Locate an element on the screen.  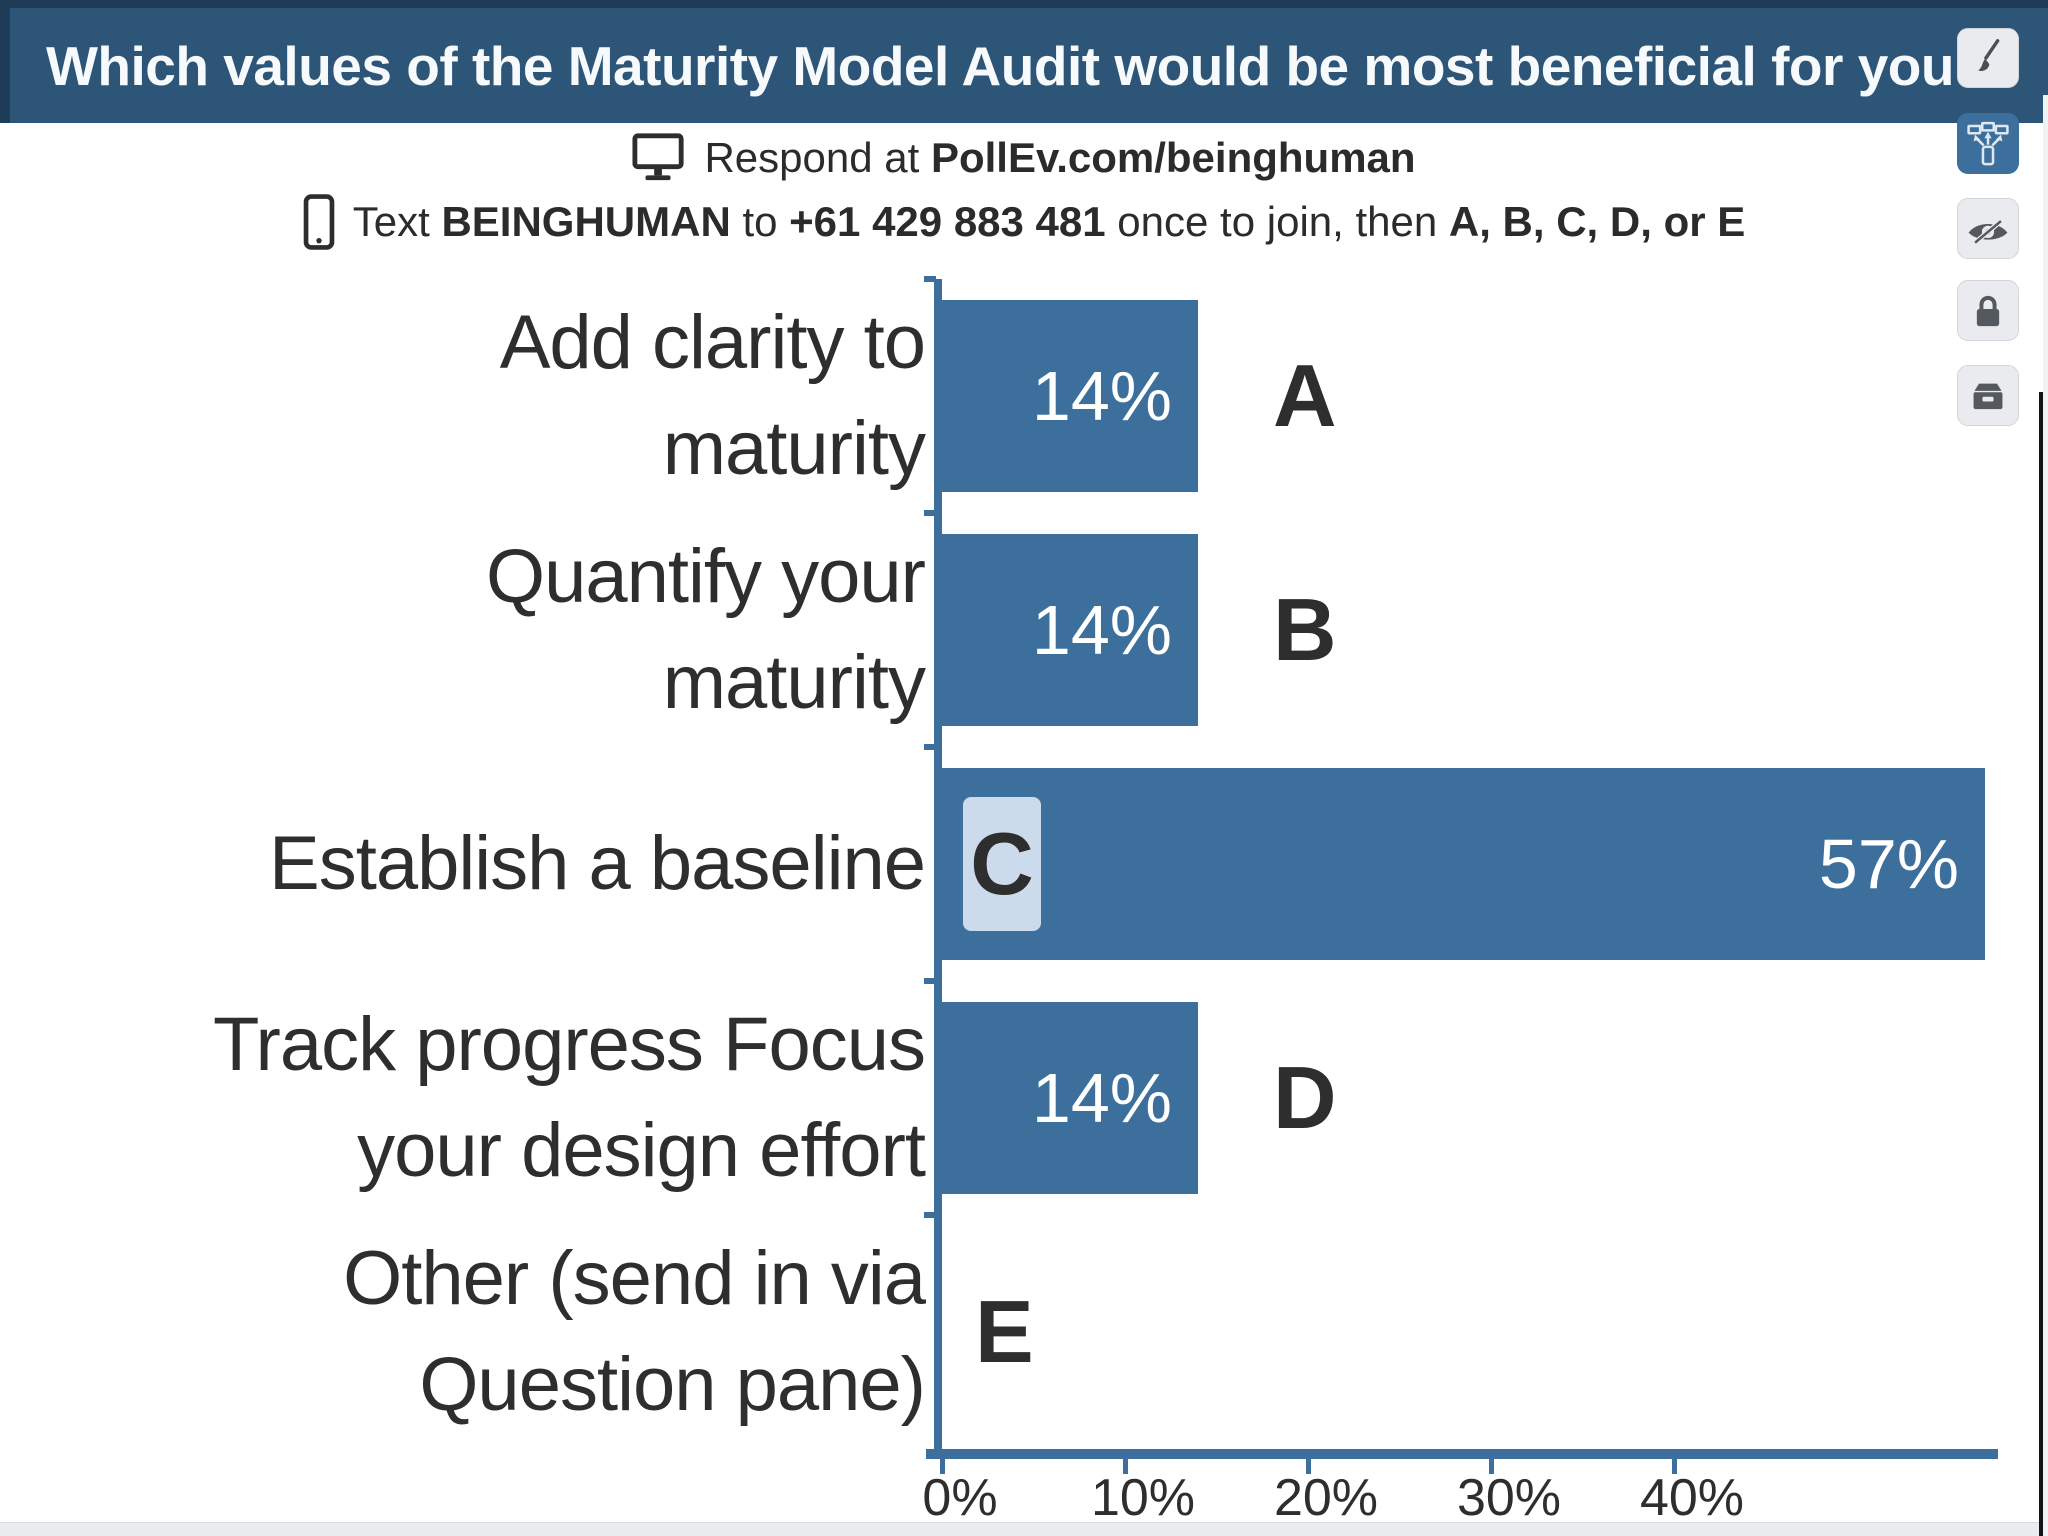
edit-poll-button is located at coordinates (1988, 58).